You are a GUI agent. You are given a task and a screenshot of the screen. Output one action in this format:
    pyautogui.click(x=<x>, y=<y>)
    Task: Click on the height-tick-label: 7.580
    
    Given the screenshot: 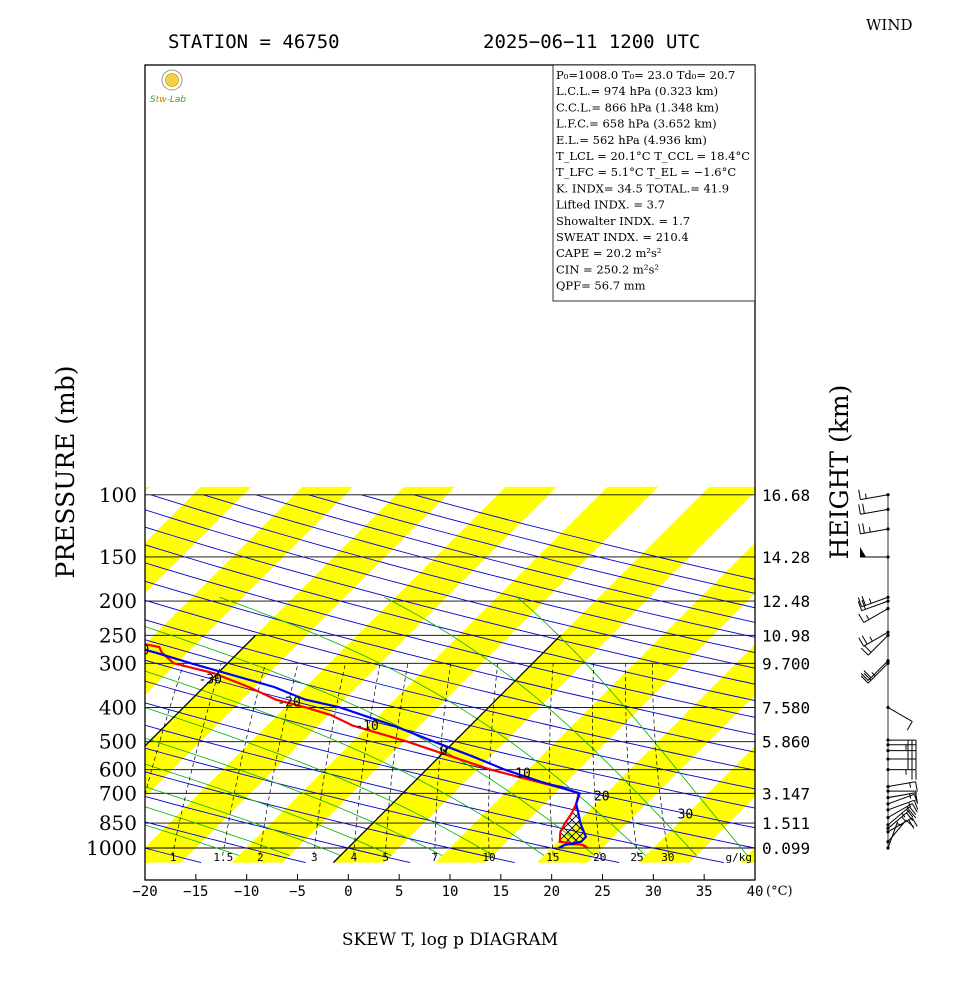 What is the action you would take?
    pyautogui.click(x=786, y=707)
    